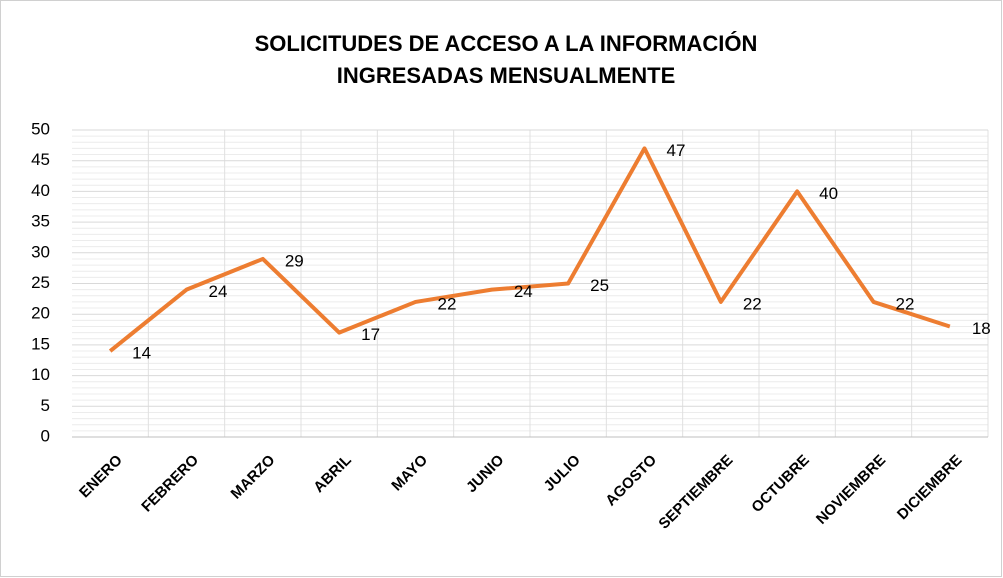 This screenshot has width=1003, height=578. Describe the element at coordinates (370, 334) in the screenshot. I see `data-label: 17` at that location.